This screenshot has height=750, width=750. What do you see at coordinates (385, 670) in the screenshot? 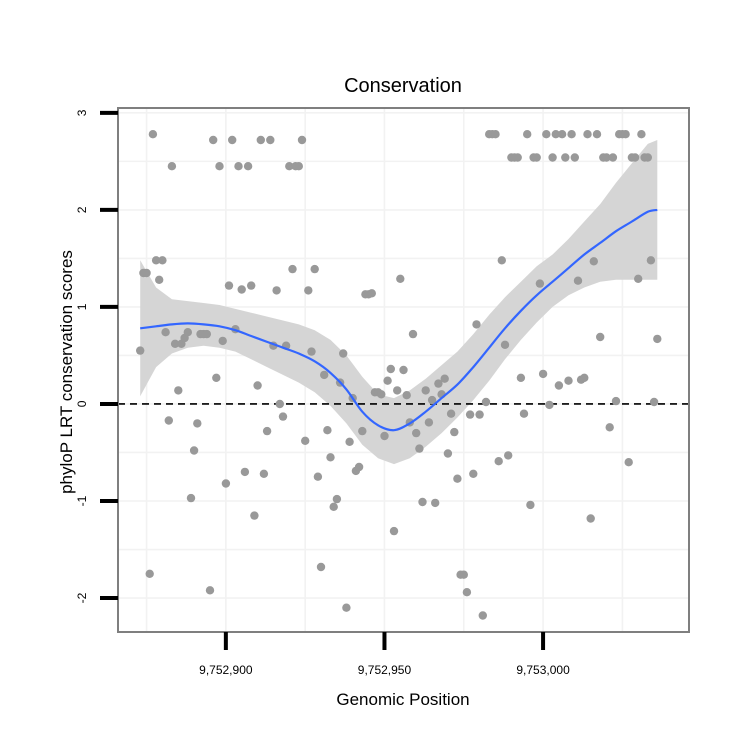
I see `x-tick-label: 9,752,950` at bounding box center [385, 670].